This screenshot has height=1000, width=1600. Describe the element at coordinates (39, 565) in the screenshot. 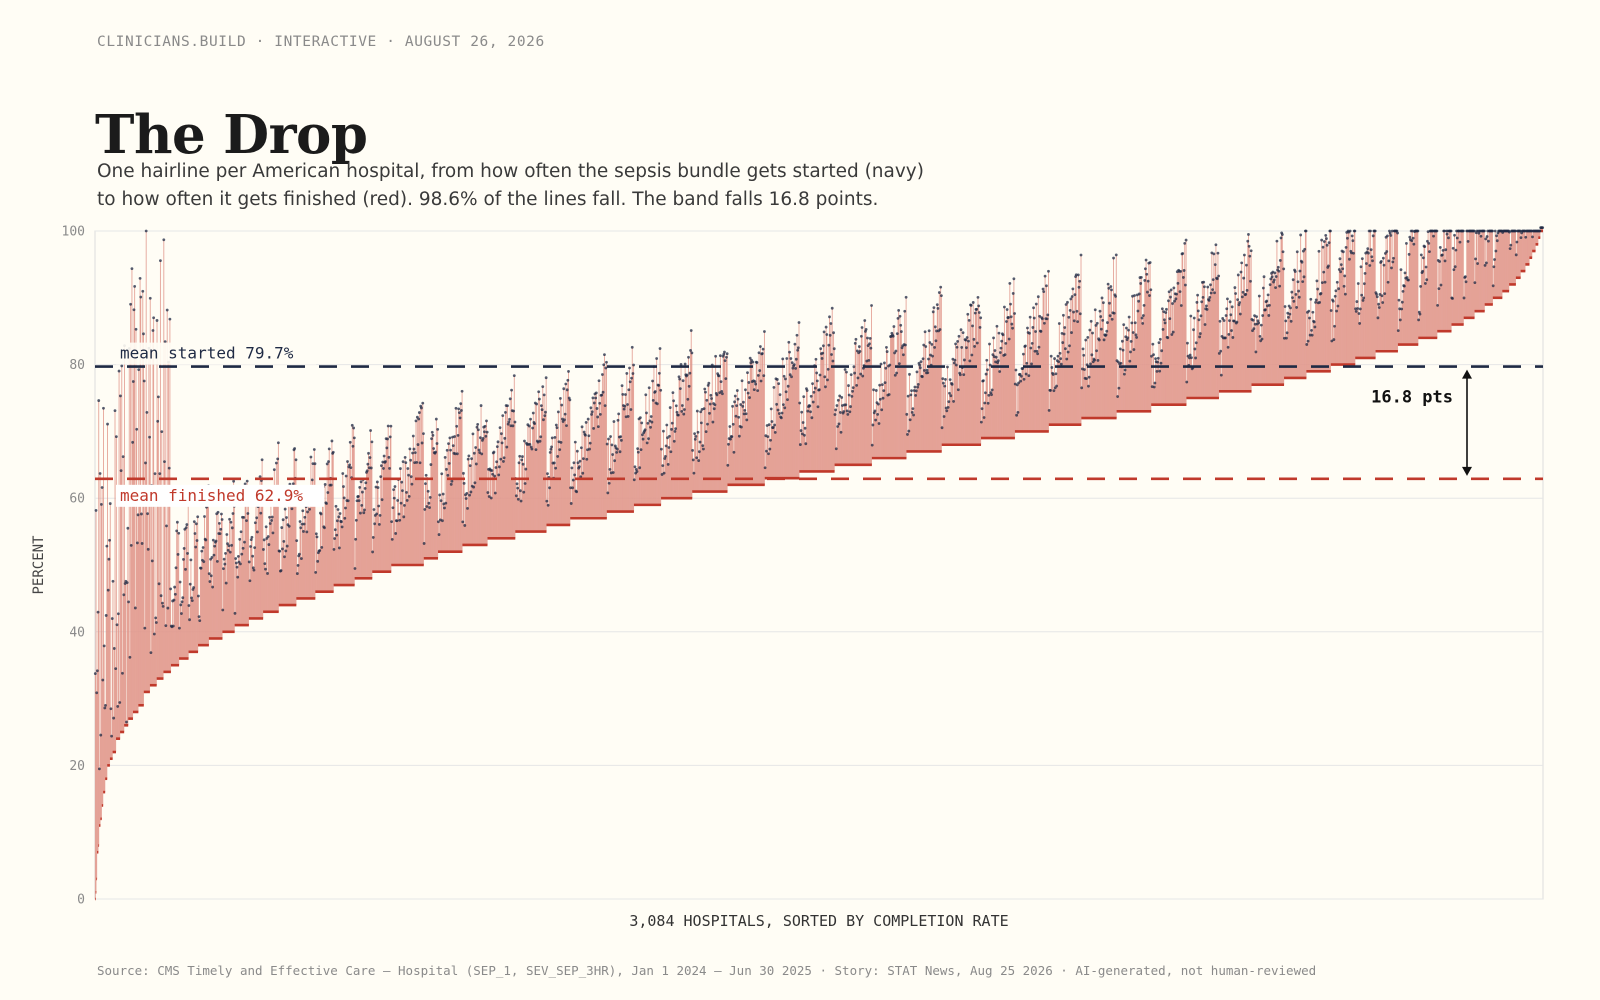

I see `y-axis-label: PERCENT` at that location.